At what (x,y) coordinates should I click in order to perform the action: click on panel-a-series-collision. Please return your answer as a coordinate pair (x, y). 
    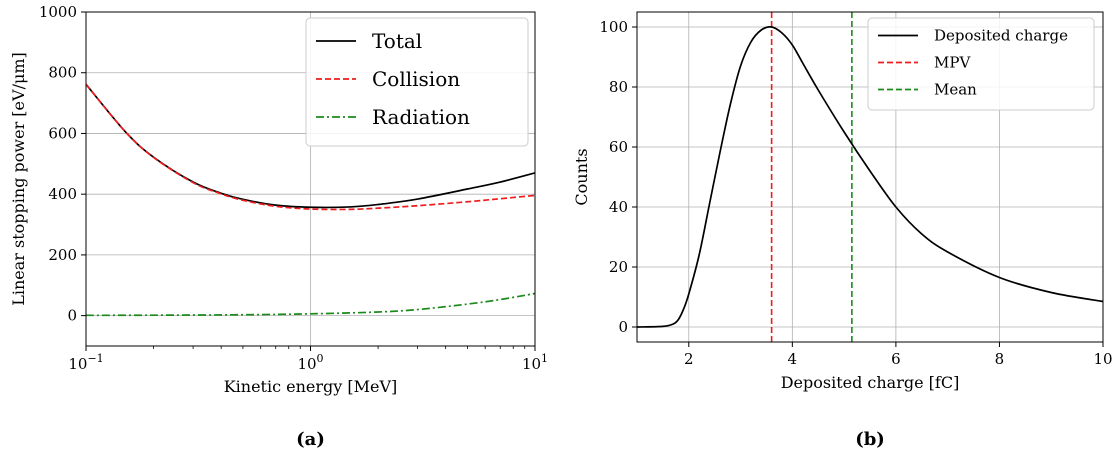
    Looking at the image, I should click on (310, 147).